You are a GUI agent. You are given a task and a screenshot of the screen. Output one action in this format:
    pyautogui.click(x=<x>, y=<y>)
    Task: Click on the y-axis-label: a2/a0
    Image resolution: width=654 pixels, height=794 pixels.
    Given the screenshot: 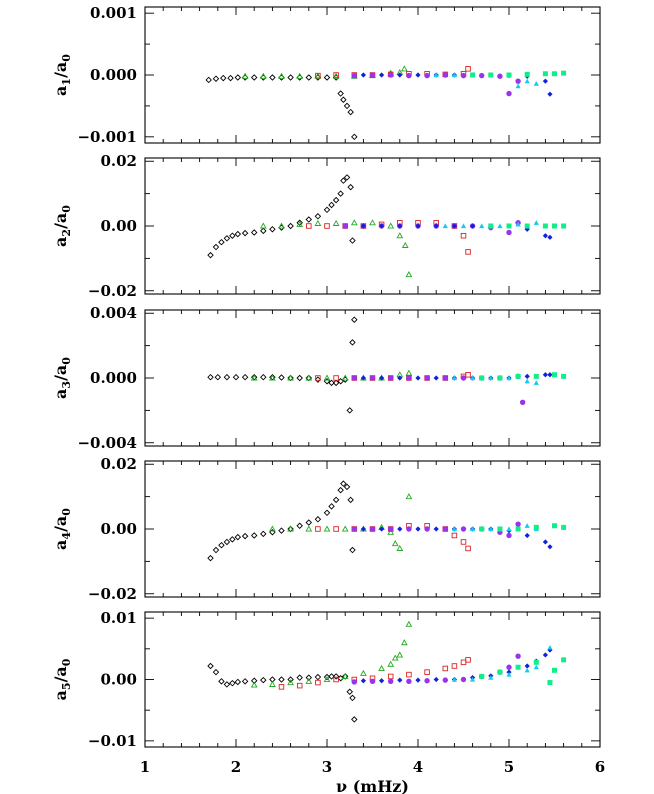 What is the action you would take?
    pyautogui.click(x=62, y=226)
    